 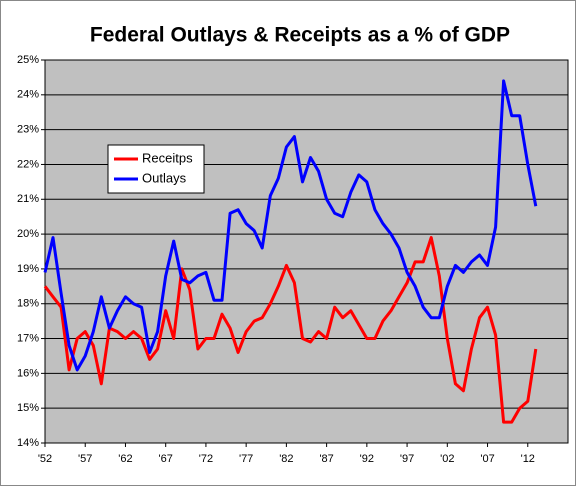 I want to click on y-tick-label: 15%, so click(x=28, y=408).